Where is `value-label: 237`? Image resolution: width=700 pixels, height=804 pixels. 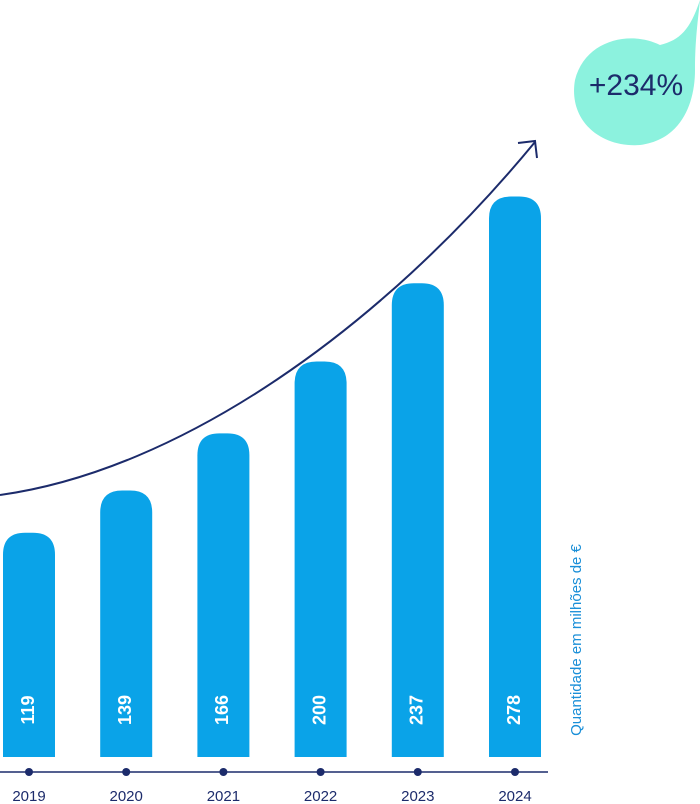 value-label: 237 is located at coordinates (417, 710).